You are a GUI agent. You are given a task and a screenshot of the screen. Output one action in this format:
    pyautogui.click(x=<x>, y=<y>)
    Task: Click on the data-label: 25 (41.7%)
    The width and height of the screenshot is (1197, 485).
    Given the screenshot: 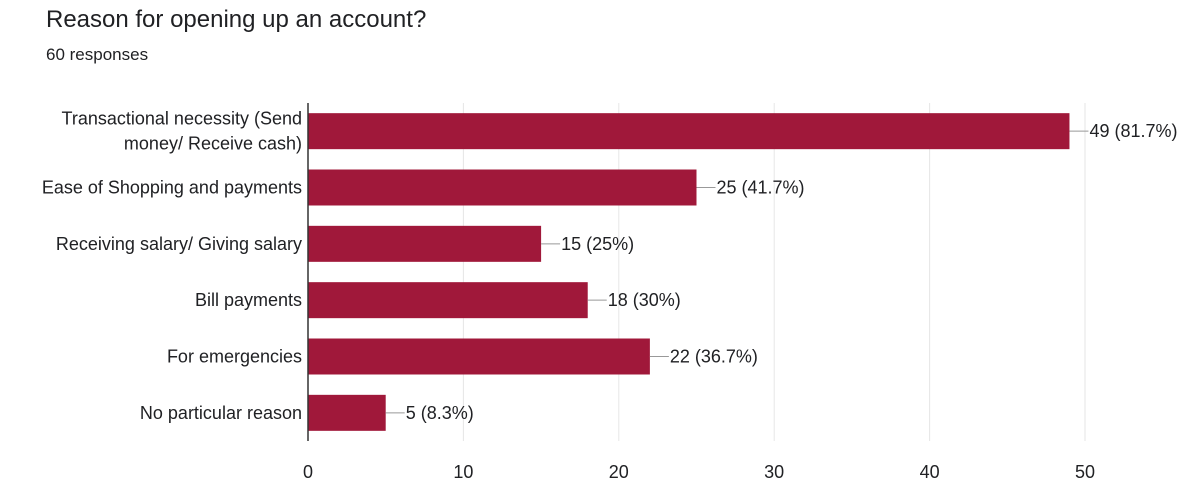 What is the action you would take?
    pyautogui.click(x=761, y=188)
    